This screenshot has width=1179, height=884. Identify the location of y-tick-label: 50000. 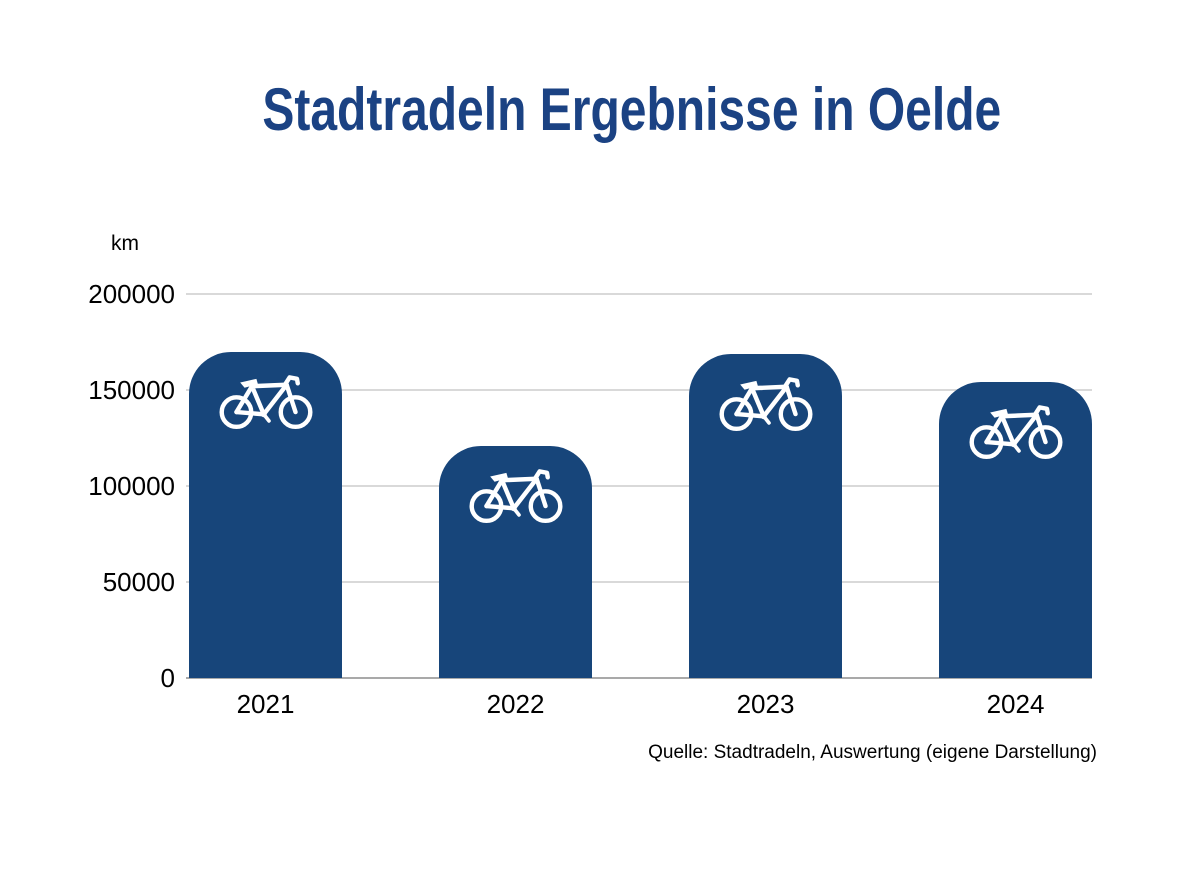
(138, 582).